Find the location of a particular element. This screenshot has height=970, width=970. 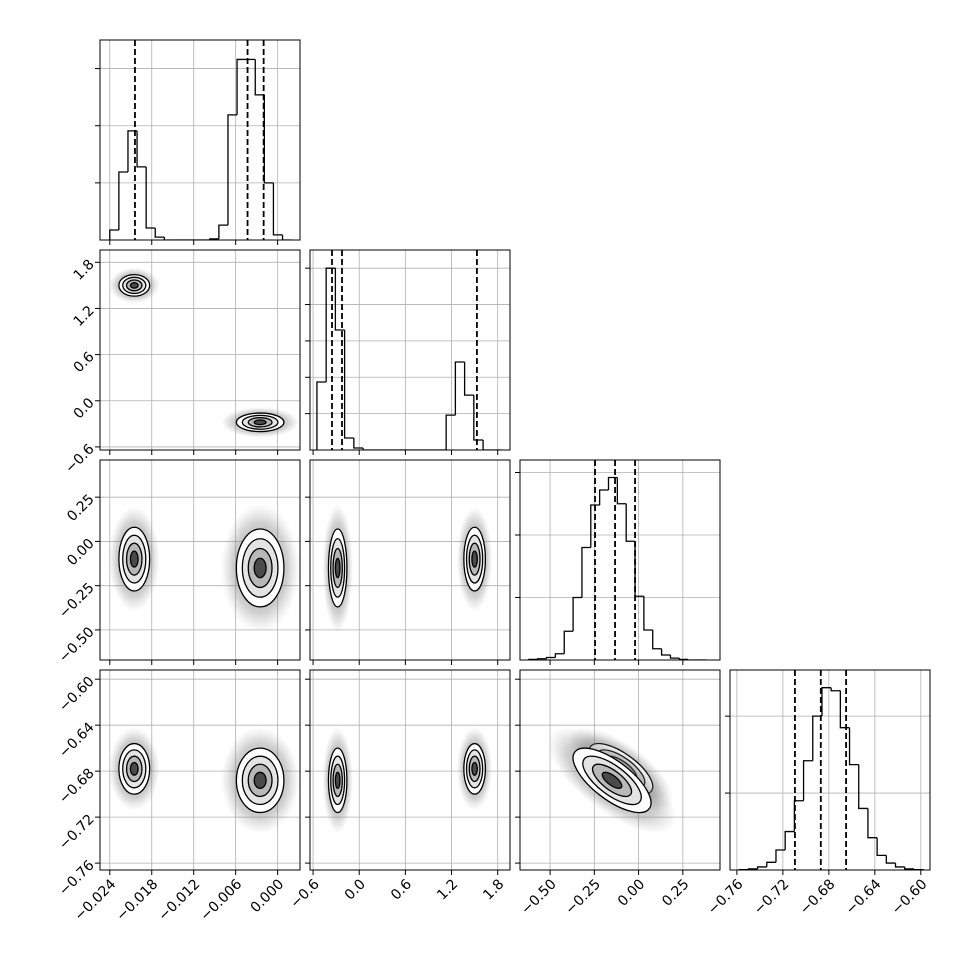

panel: −0.76 −0.72 −0.68 −0.64 −0.60 is located at coordinates (818, 793).